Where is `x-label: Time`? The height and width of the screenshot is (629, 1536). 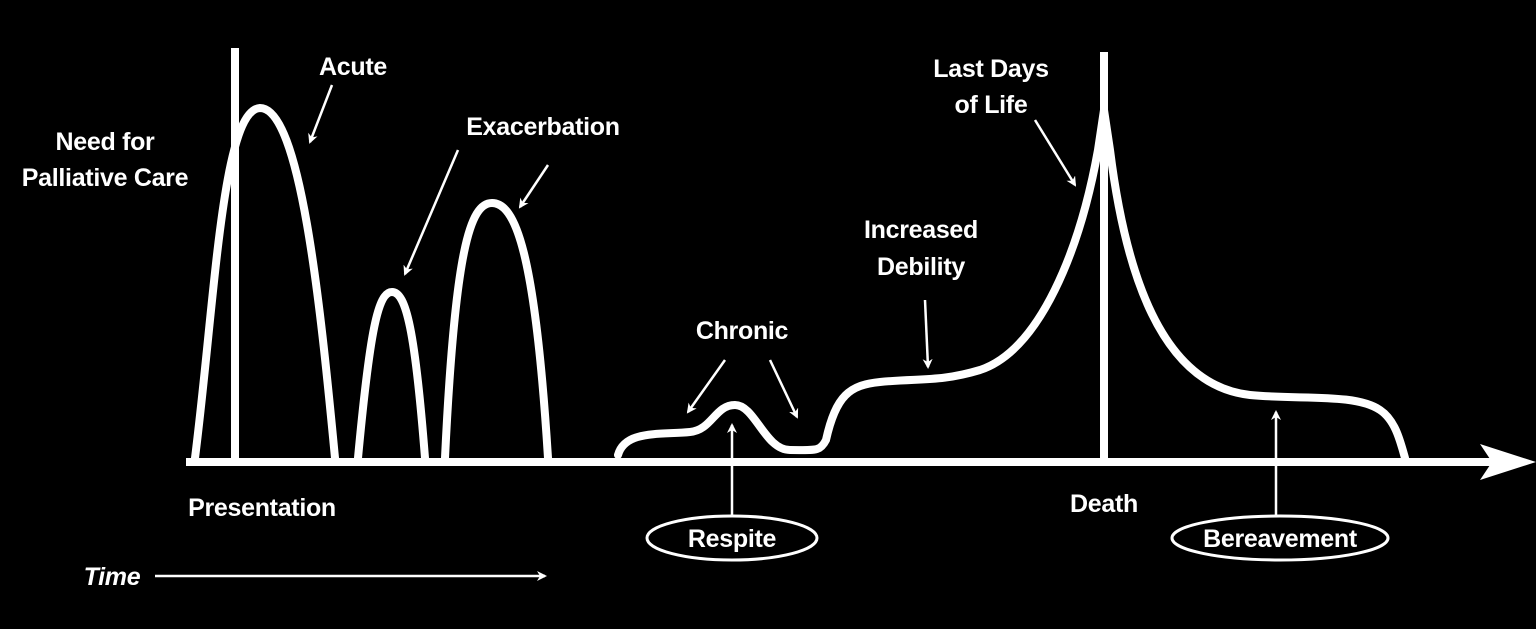
x-label: Time is located at coordinates (112, 577).